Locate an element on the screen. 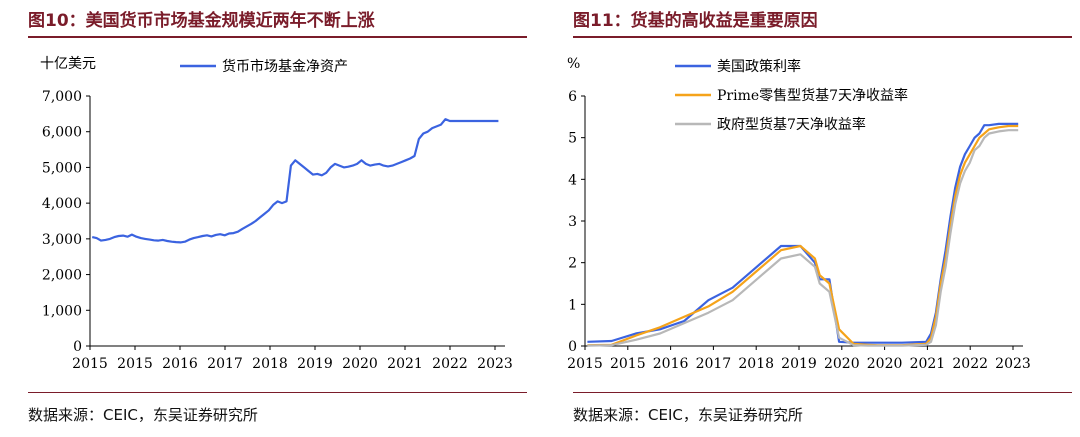 The width and height of the screenshot is (1080, 437). y-tick-label: 2,000 is located at coordinates (62, 276).